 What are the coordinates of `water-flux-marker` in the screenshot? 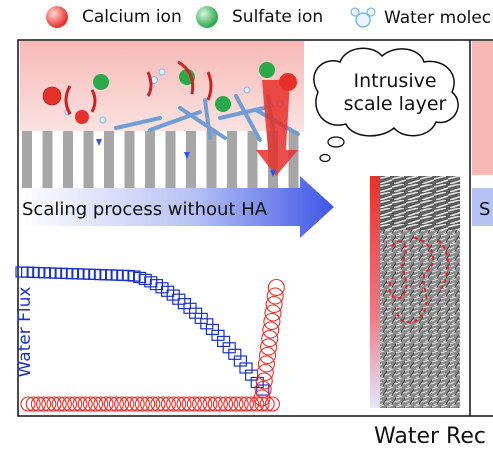 It's located at (263, 390).